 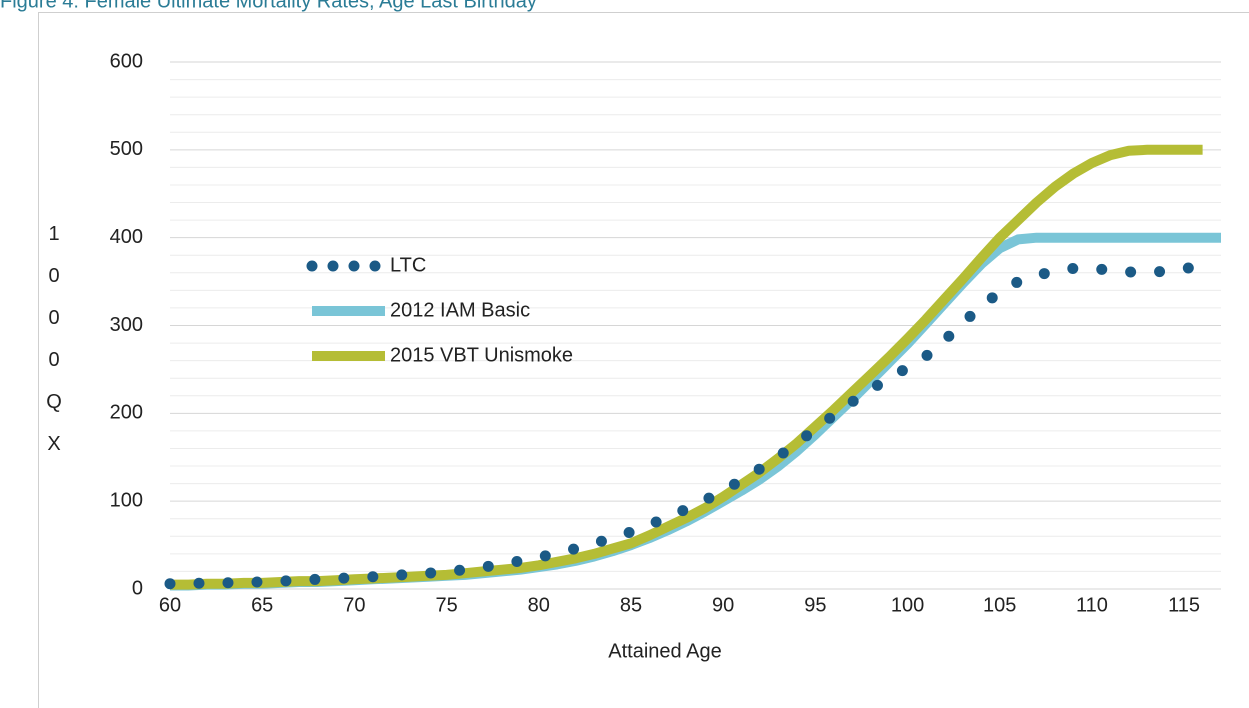 I want to click on legend-label: 2012 IAM Basic, so click(x=460, y=310).